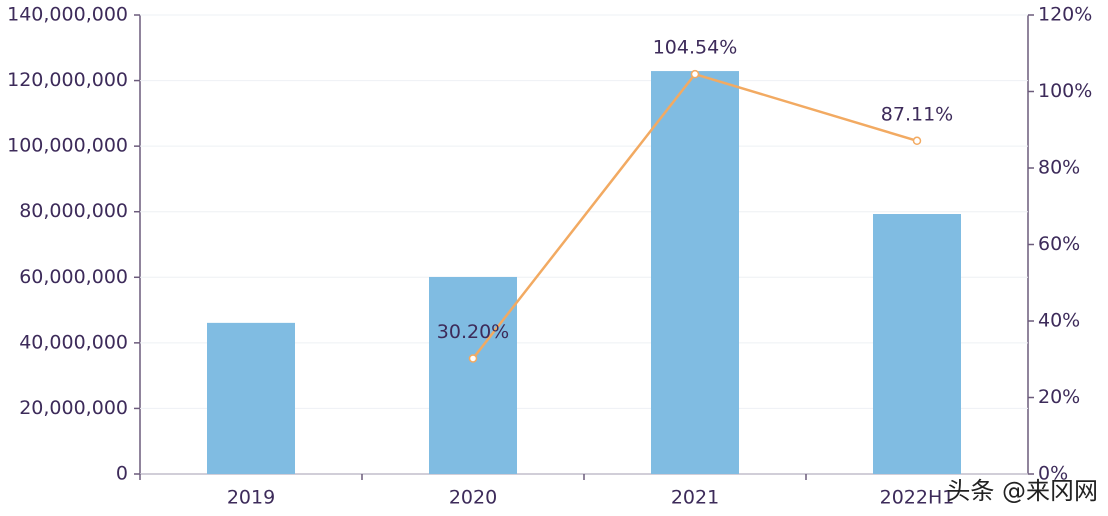  What do you see at coordinates (67, 15) in the screenshot?
I see `y-tick-label: 140,000,000` at bounding box center [67, 15].